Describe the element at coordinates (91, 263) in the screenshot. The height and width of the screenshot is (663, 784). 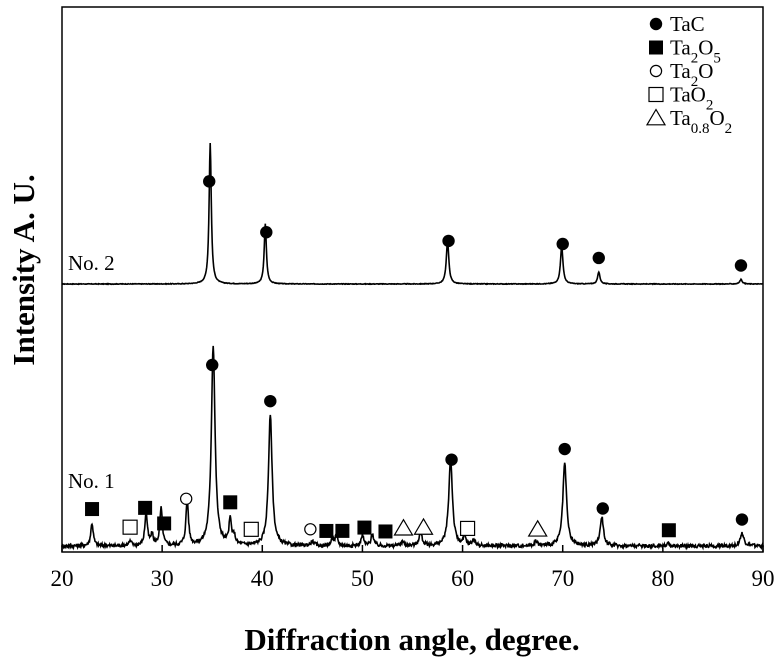
I see `series-label: No. 2` at that location.